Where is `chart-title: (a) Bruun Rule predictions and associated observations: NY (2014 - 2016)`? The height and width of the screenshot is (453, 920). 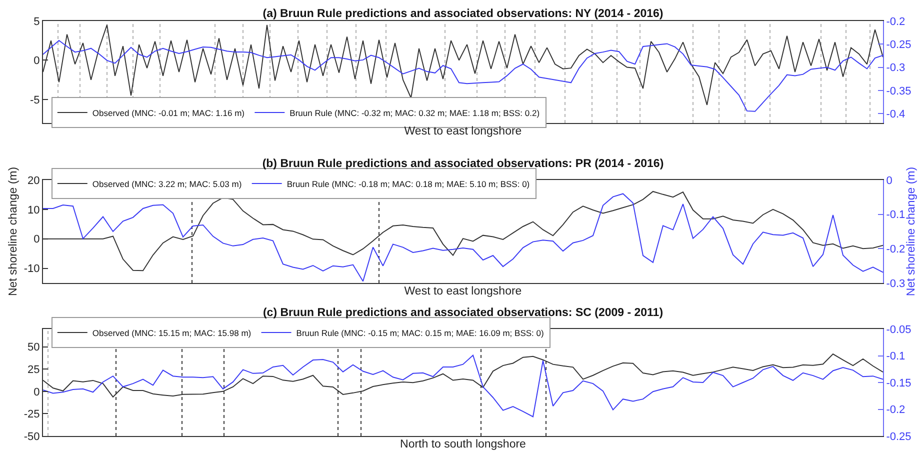
chart-title: (a) Bruun Rule predictions and associated observations: NY (2014 - 2016) is located at coordinates (463, 14).